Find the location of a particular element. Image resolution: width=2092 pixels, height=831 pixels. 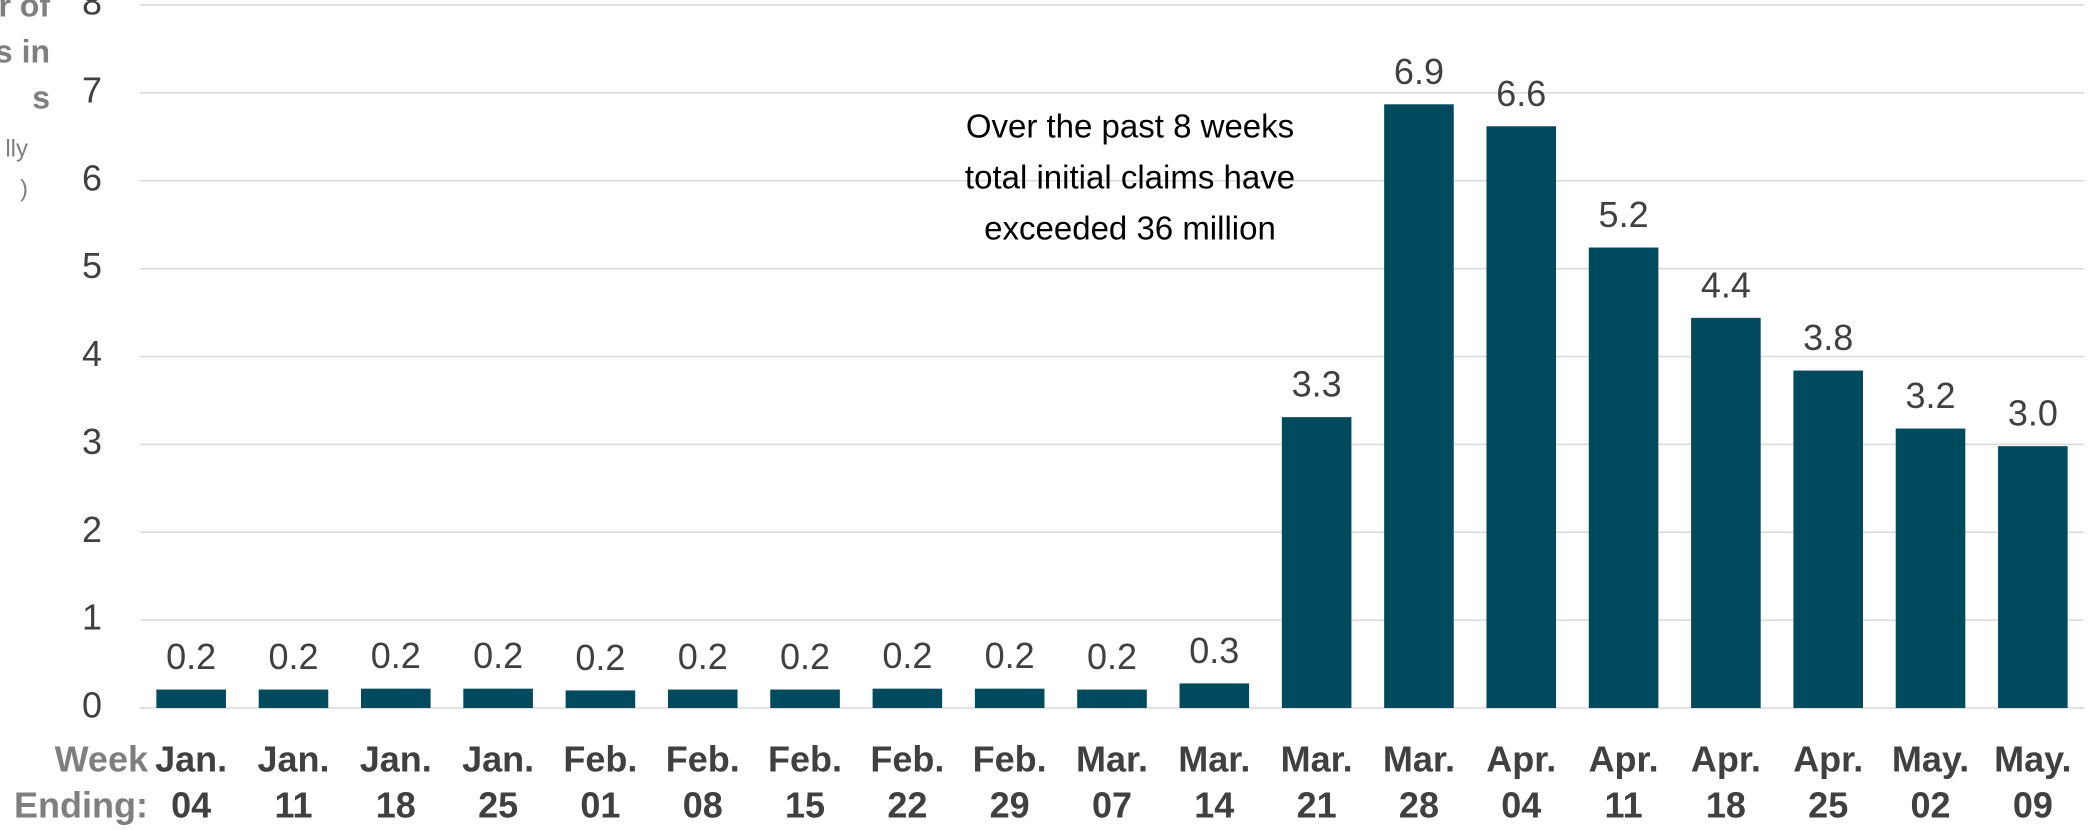

y-tick-label: 4 is located at coordinates (92, 353).